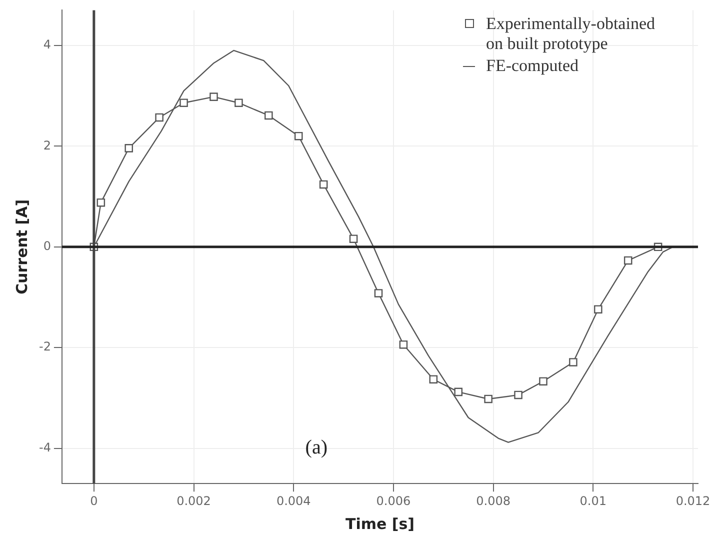 The width and height of the screenshot is (716, 542). Describe the element at coordinates (293, 501) in the screenshot. I see `x-tick-label: 0.004` at that location.